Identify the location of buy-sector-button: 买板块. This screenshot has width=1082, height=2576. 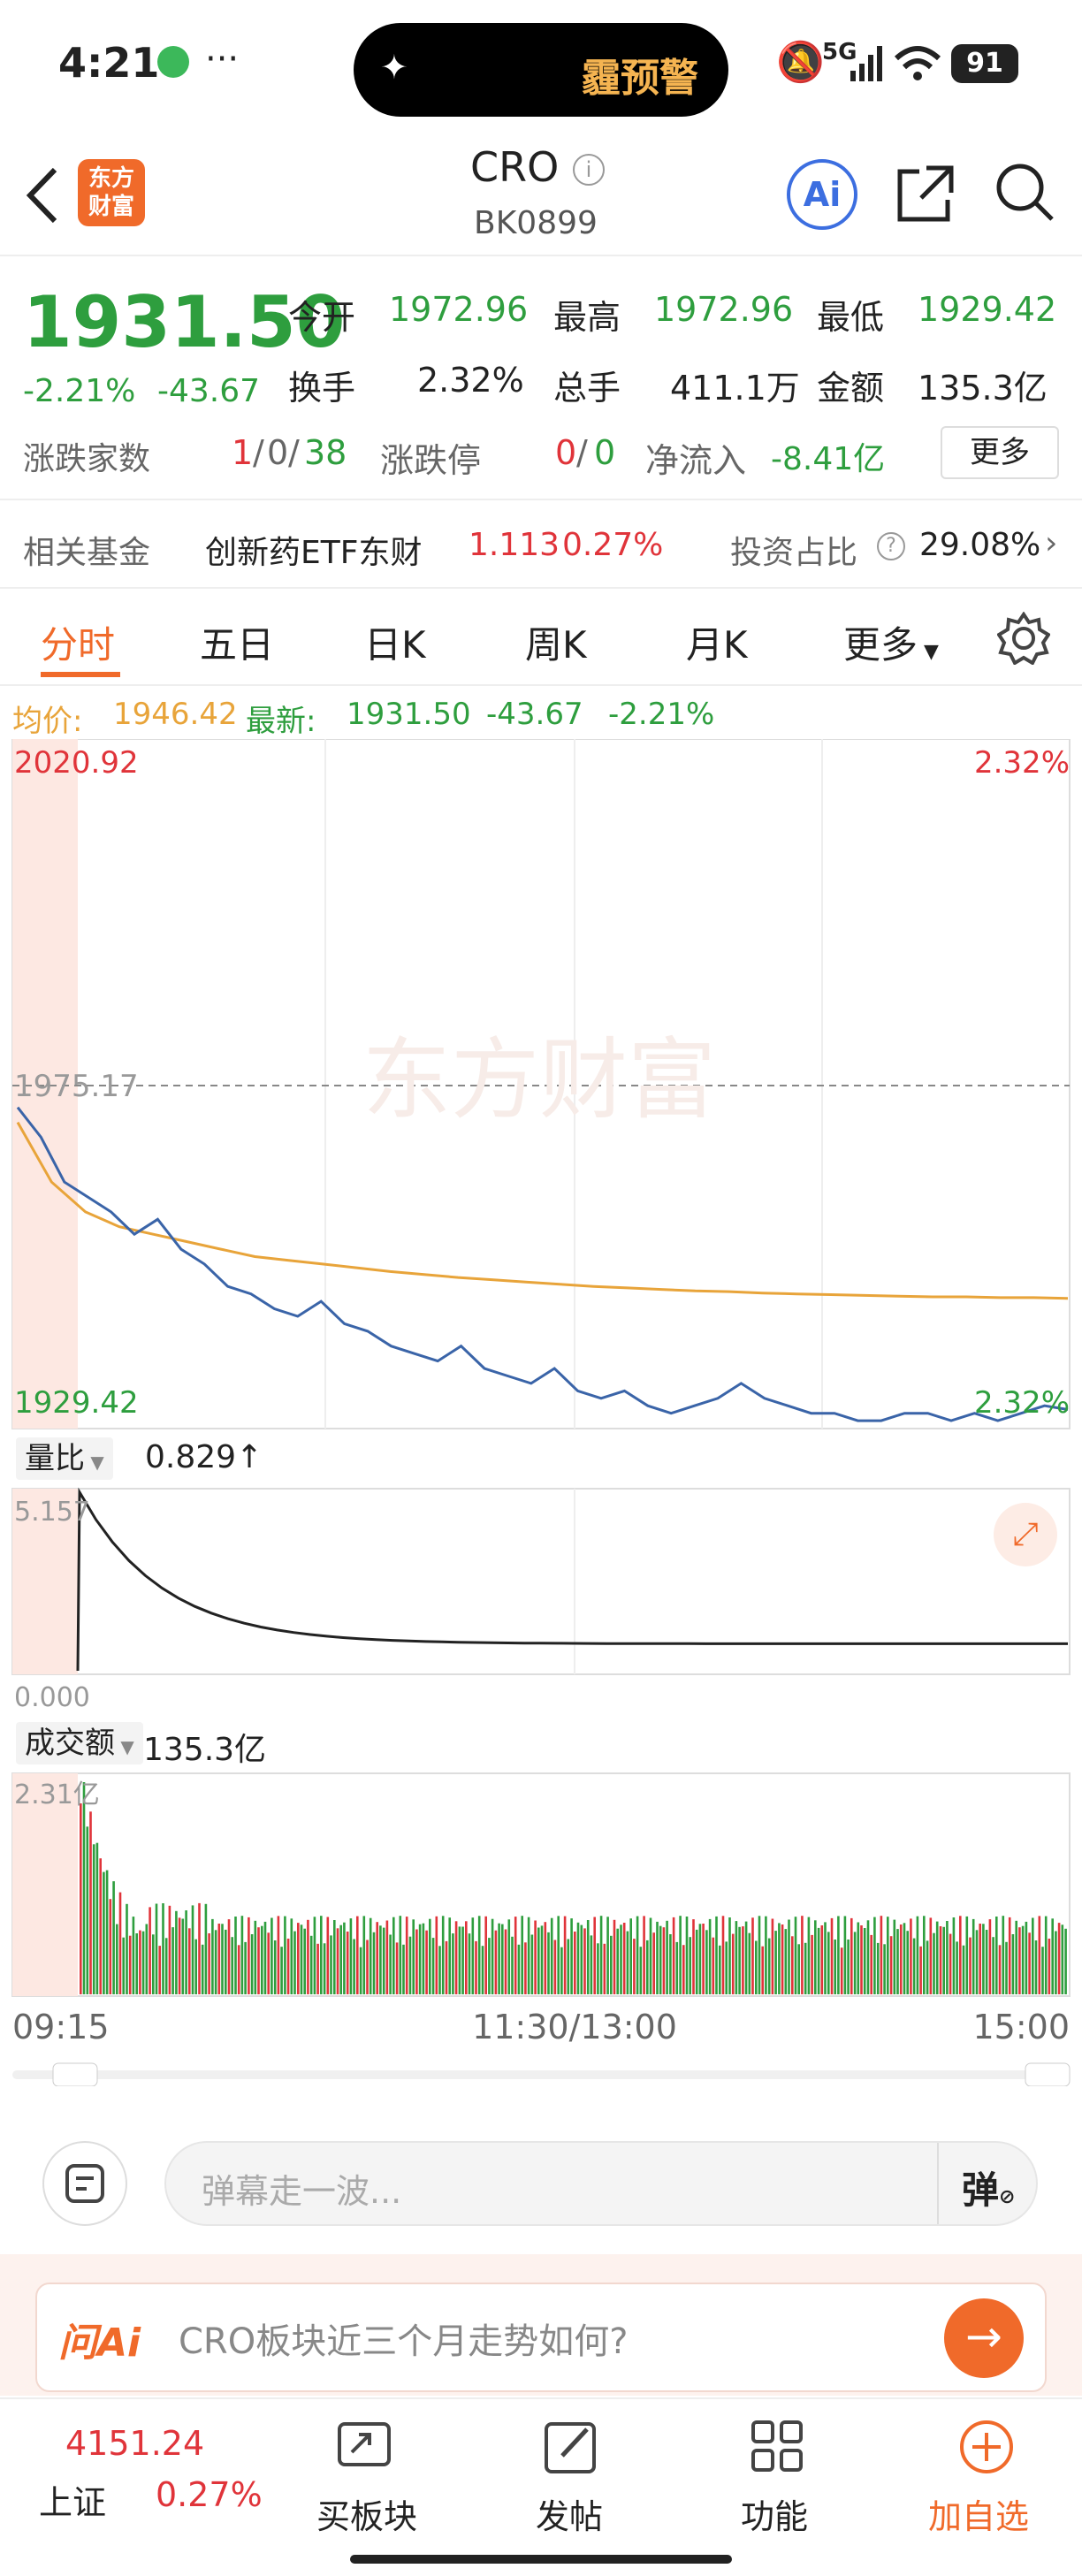
(366, 2478).